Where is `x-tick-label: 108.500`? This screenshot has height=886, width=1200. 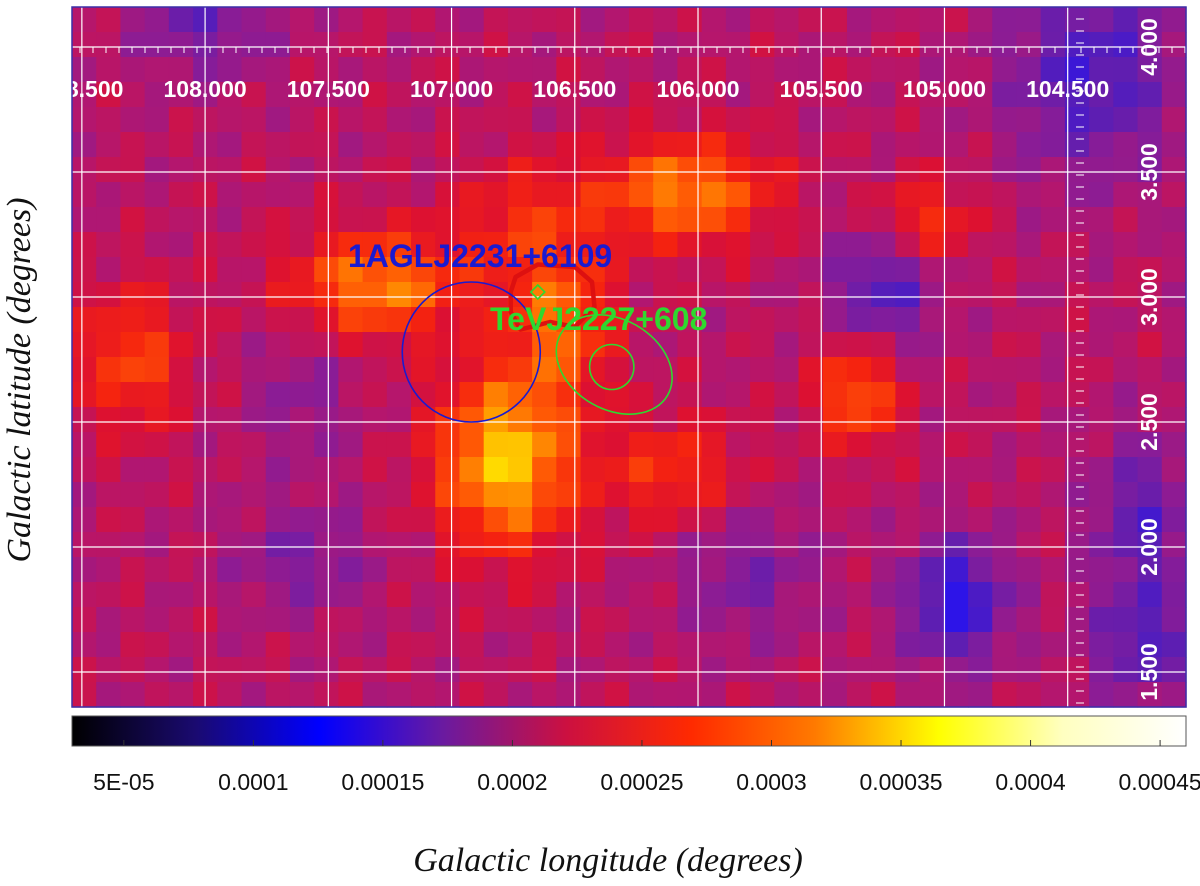 x-tick-label: 108.500 is located at coordinates (81, 89).